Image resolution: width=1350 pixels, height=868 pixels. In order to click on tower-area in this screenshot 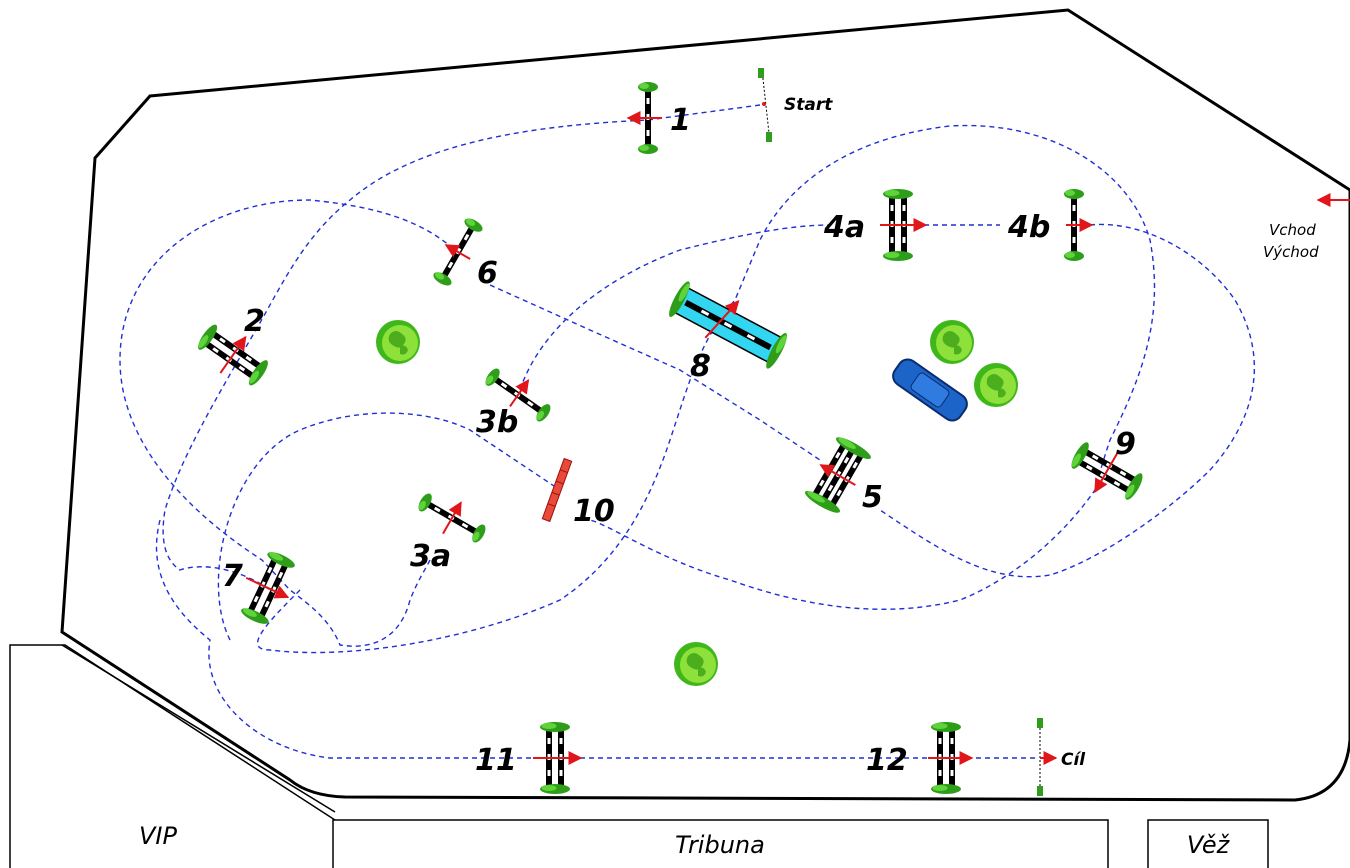, I will do `click(1208, 843)`.